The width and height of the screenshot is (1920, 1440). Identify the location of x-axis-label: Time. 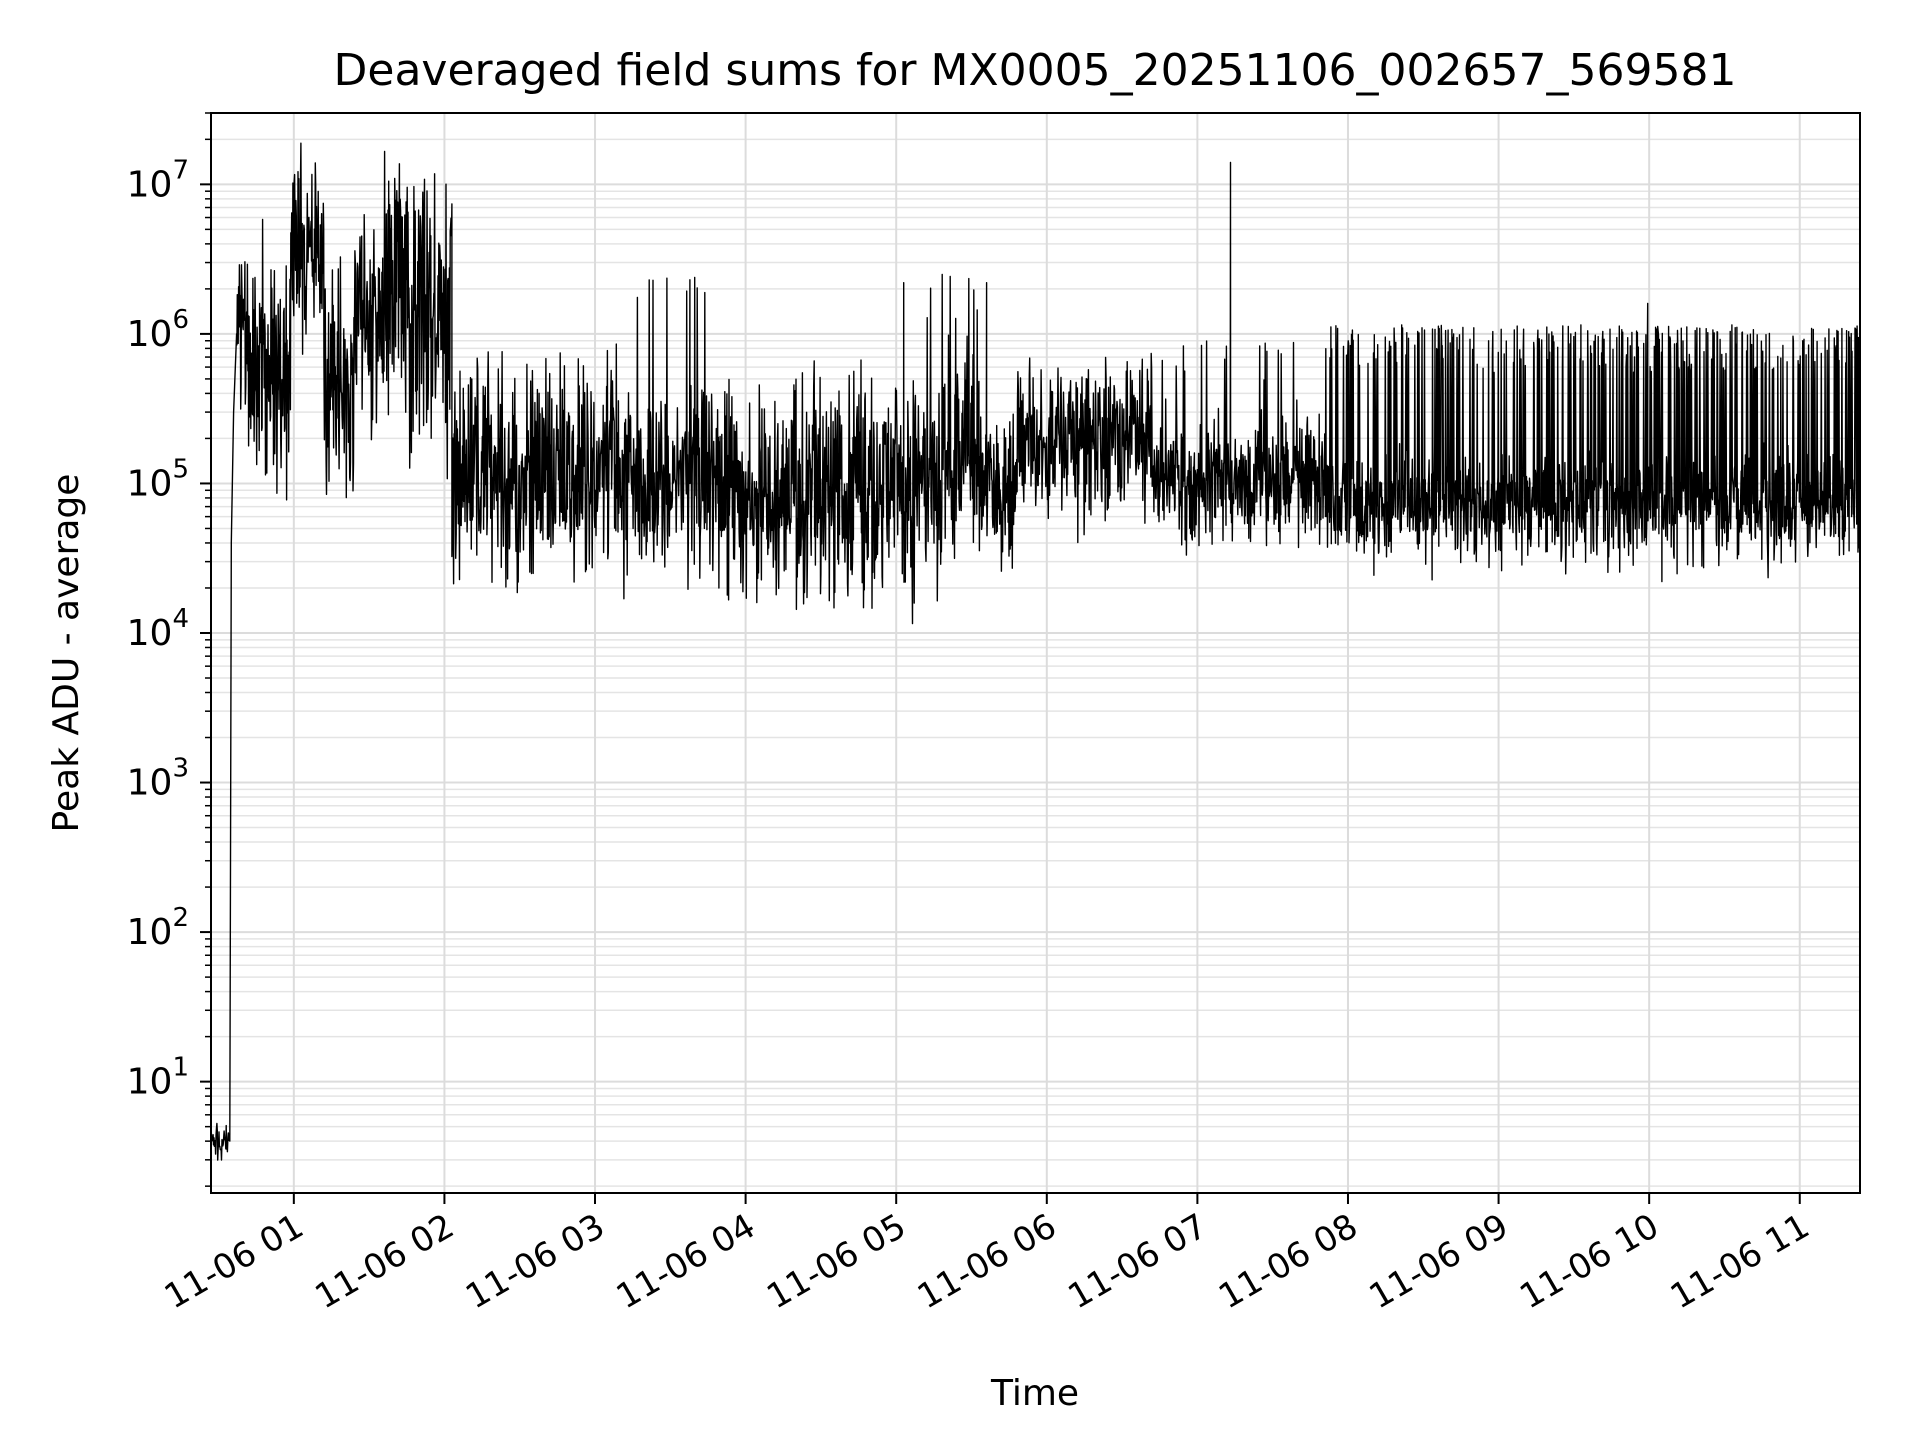
(1034, 1393).